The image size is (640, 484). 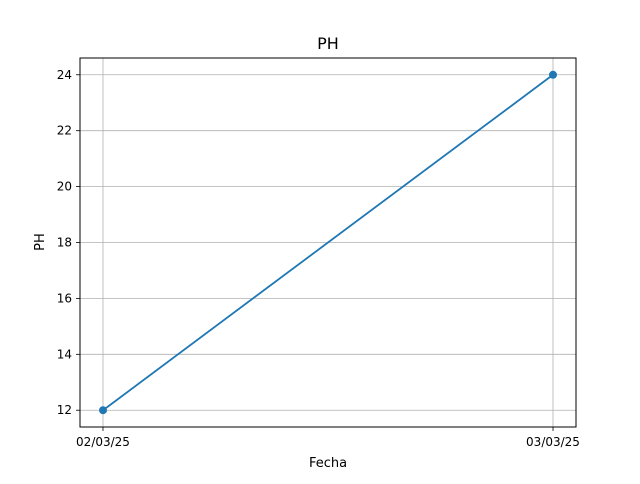 I want to click on y-tick-label: 18, so click(x=64, y=243).